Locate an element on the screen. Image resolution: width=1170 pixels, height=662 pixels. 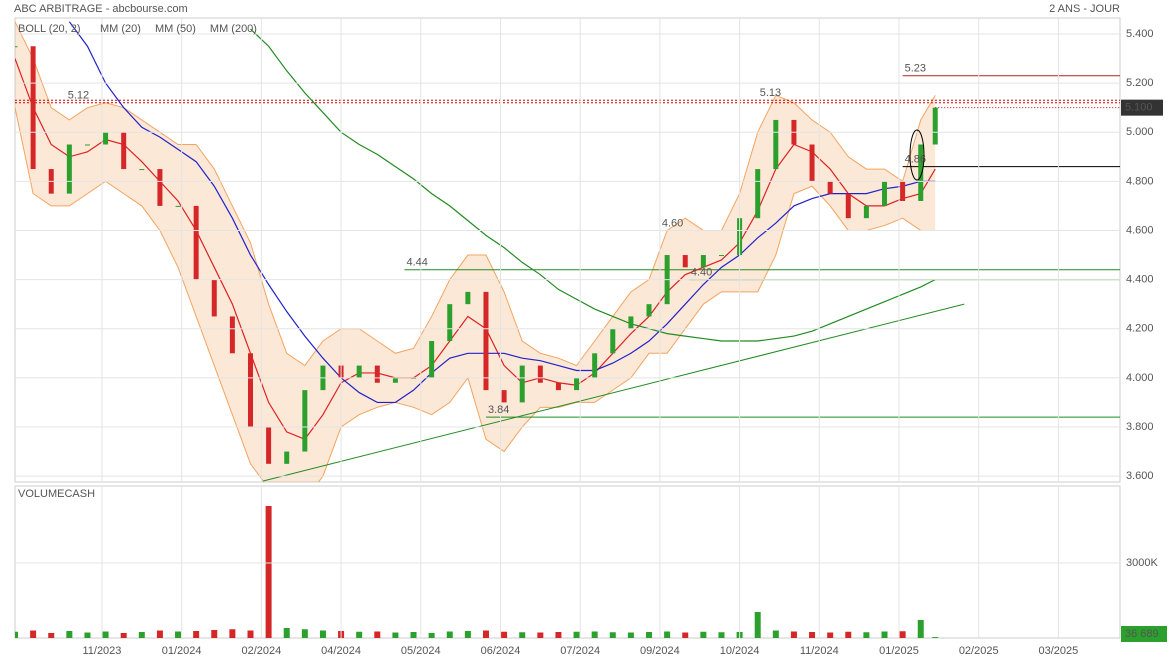
legend-entry: MM (200) is located at coordinates (233, 29).